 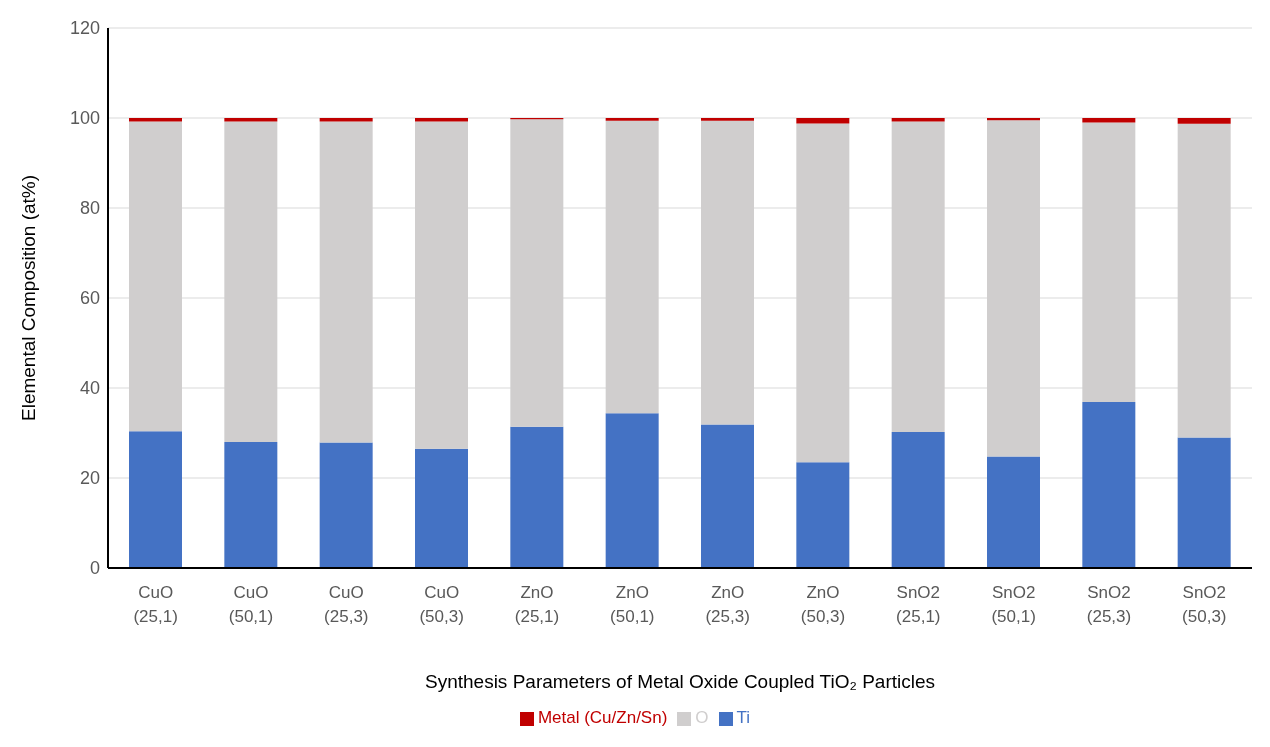 I want to click on x-tick-label: SnO2 (25,1), so click(x=918, y=604).